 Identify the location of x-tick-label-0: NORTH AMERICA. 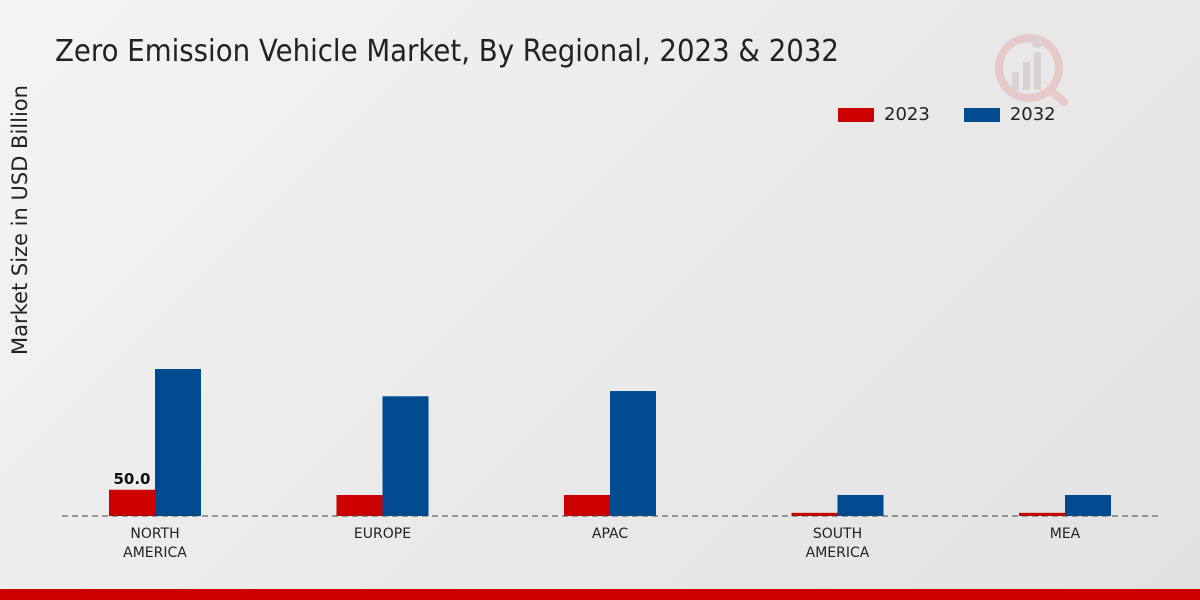
(155, 543).